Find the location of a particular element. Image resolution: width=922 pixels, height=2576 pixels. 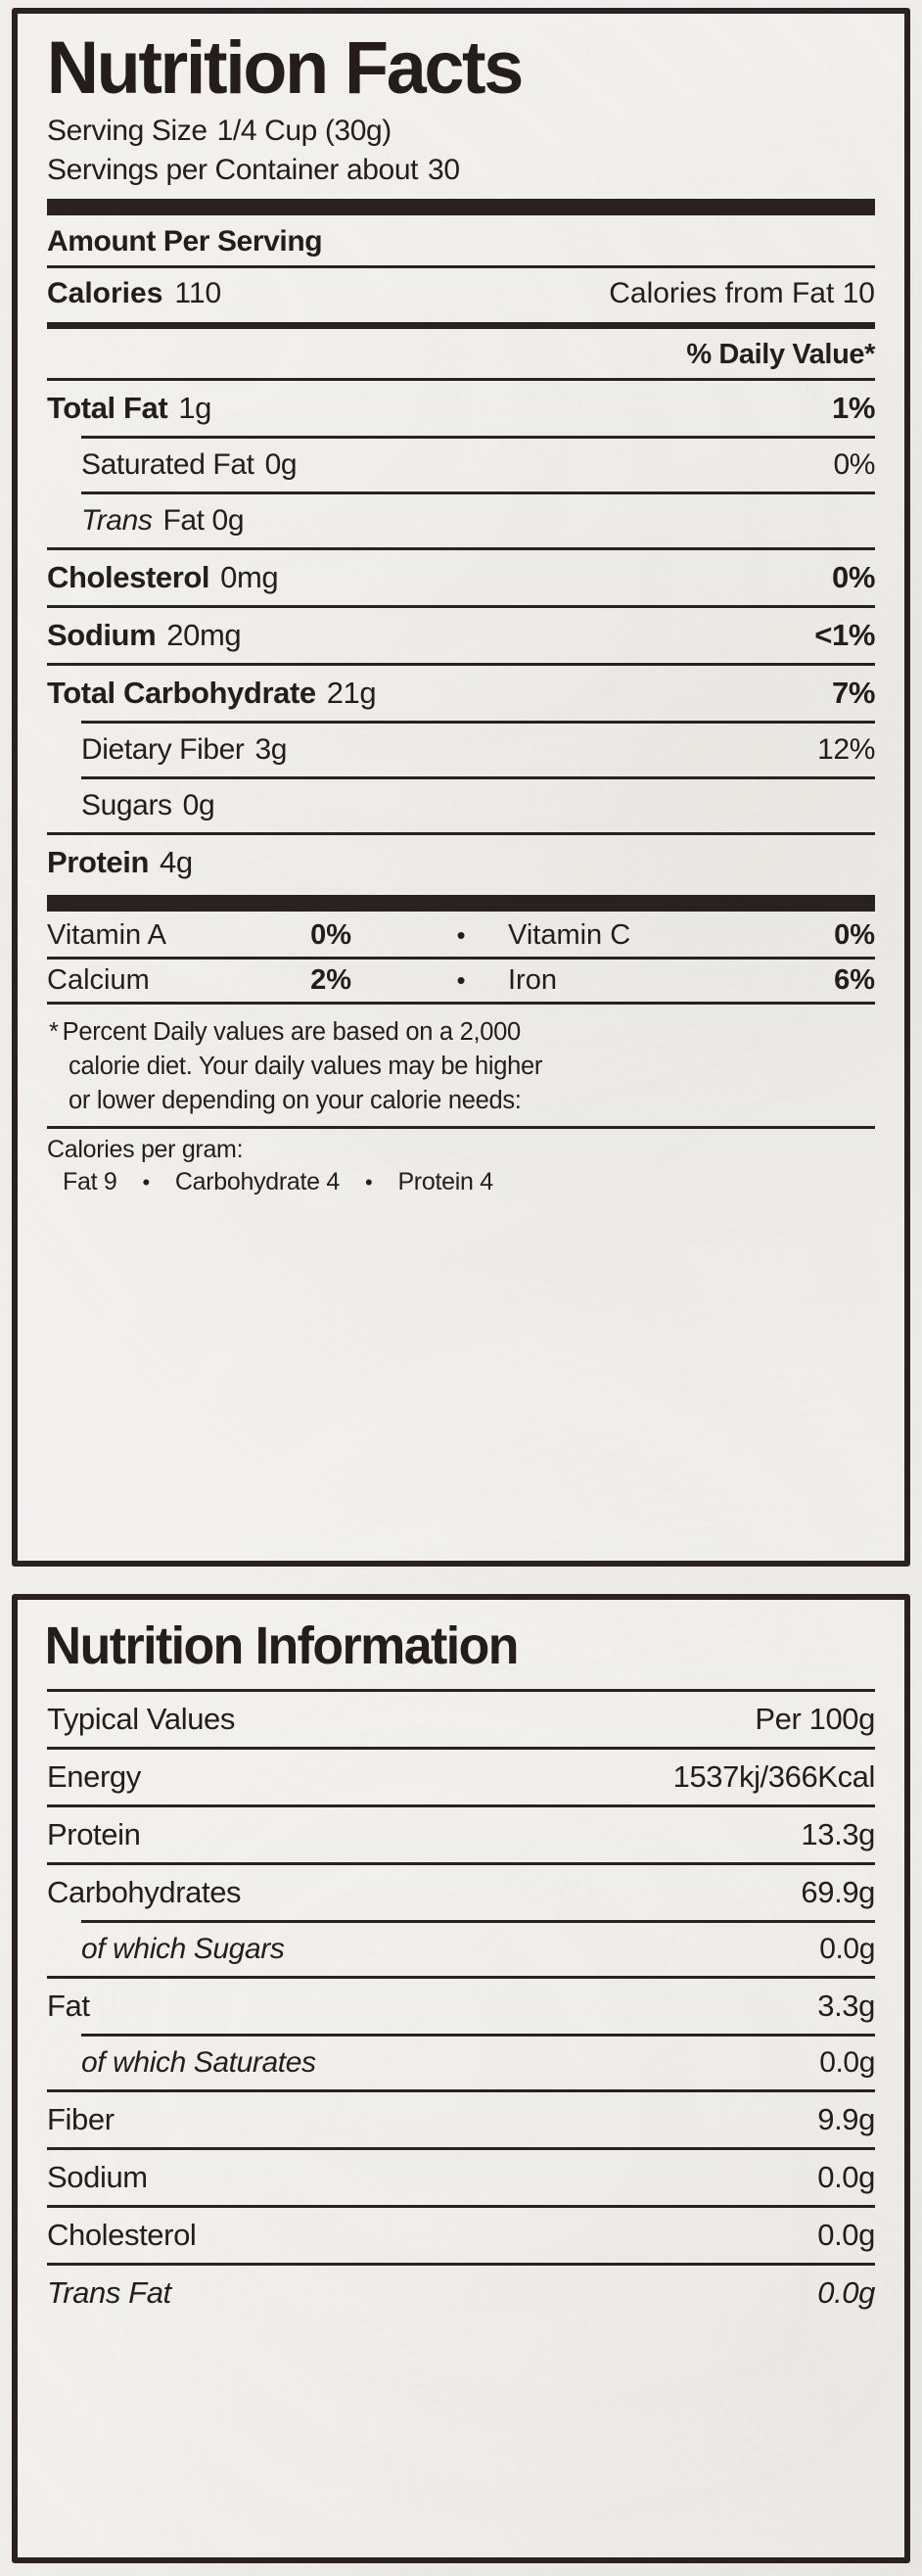

nutrient-row-total-fat: Total Fat 1g 1% is located at coordinates (461, 408).